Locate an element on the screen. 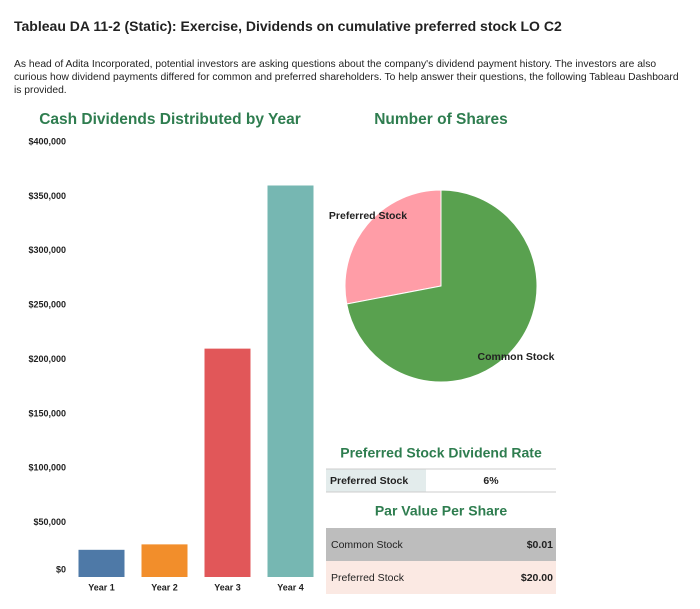  table-text: 6% is located at coordinates (491, 481).